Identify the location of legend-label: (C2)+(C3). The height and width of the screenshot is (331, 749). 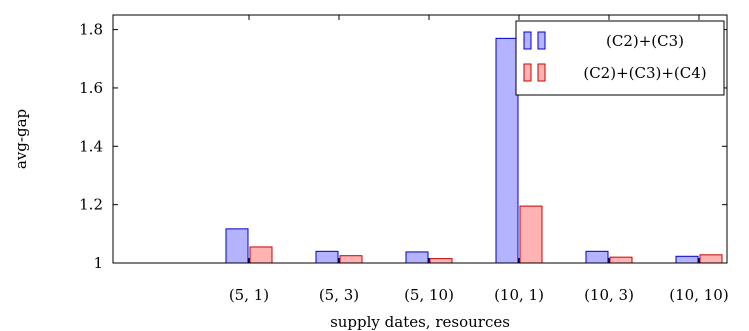
(645, 41).